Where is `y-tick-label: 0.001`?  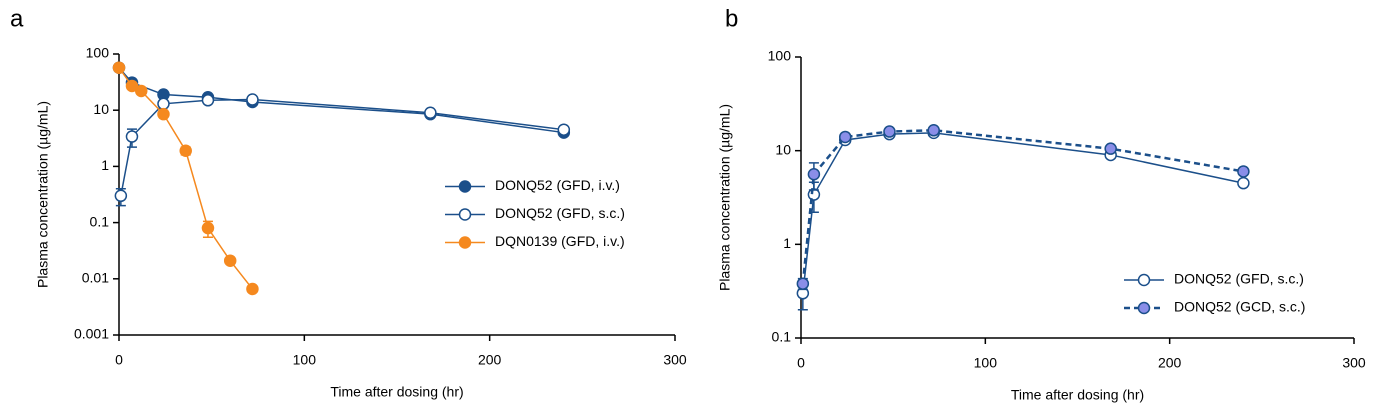 y-tick-label: 0.001 is located at coordinates (91, 334).